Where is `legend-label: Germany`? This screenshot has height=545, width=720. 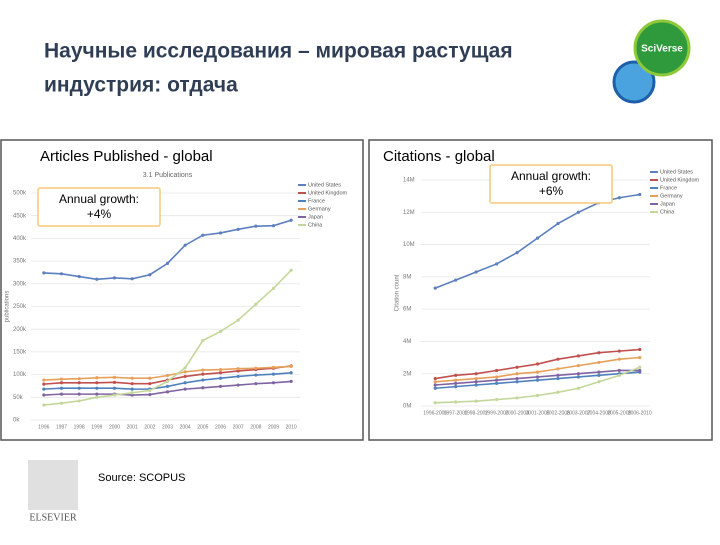
legend-label: Germany is located at coordinates (319, 209).